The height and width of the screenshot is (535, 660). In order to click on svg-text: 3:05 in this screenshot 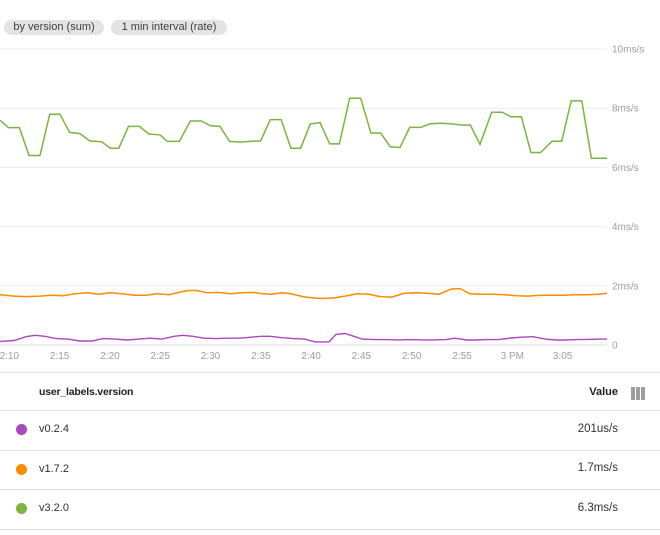, I will do `click(563, 356)`.